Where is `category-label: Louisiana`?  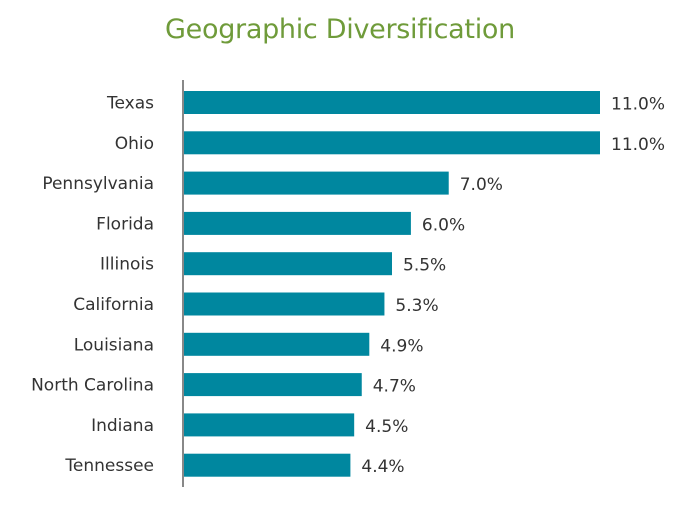
category-label: Louisiana is located at coordinates (114, 345).